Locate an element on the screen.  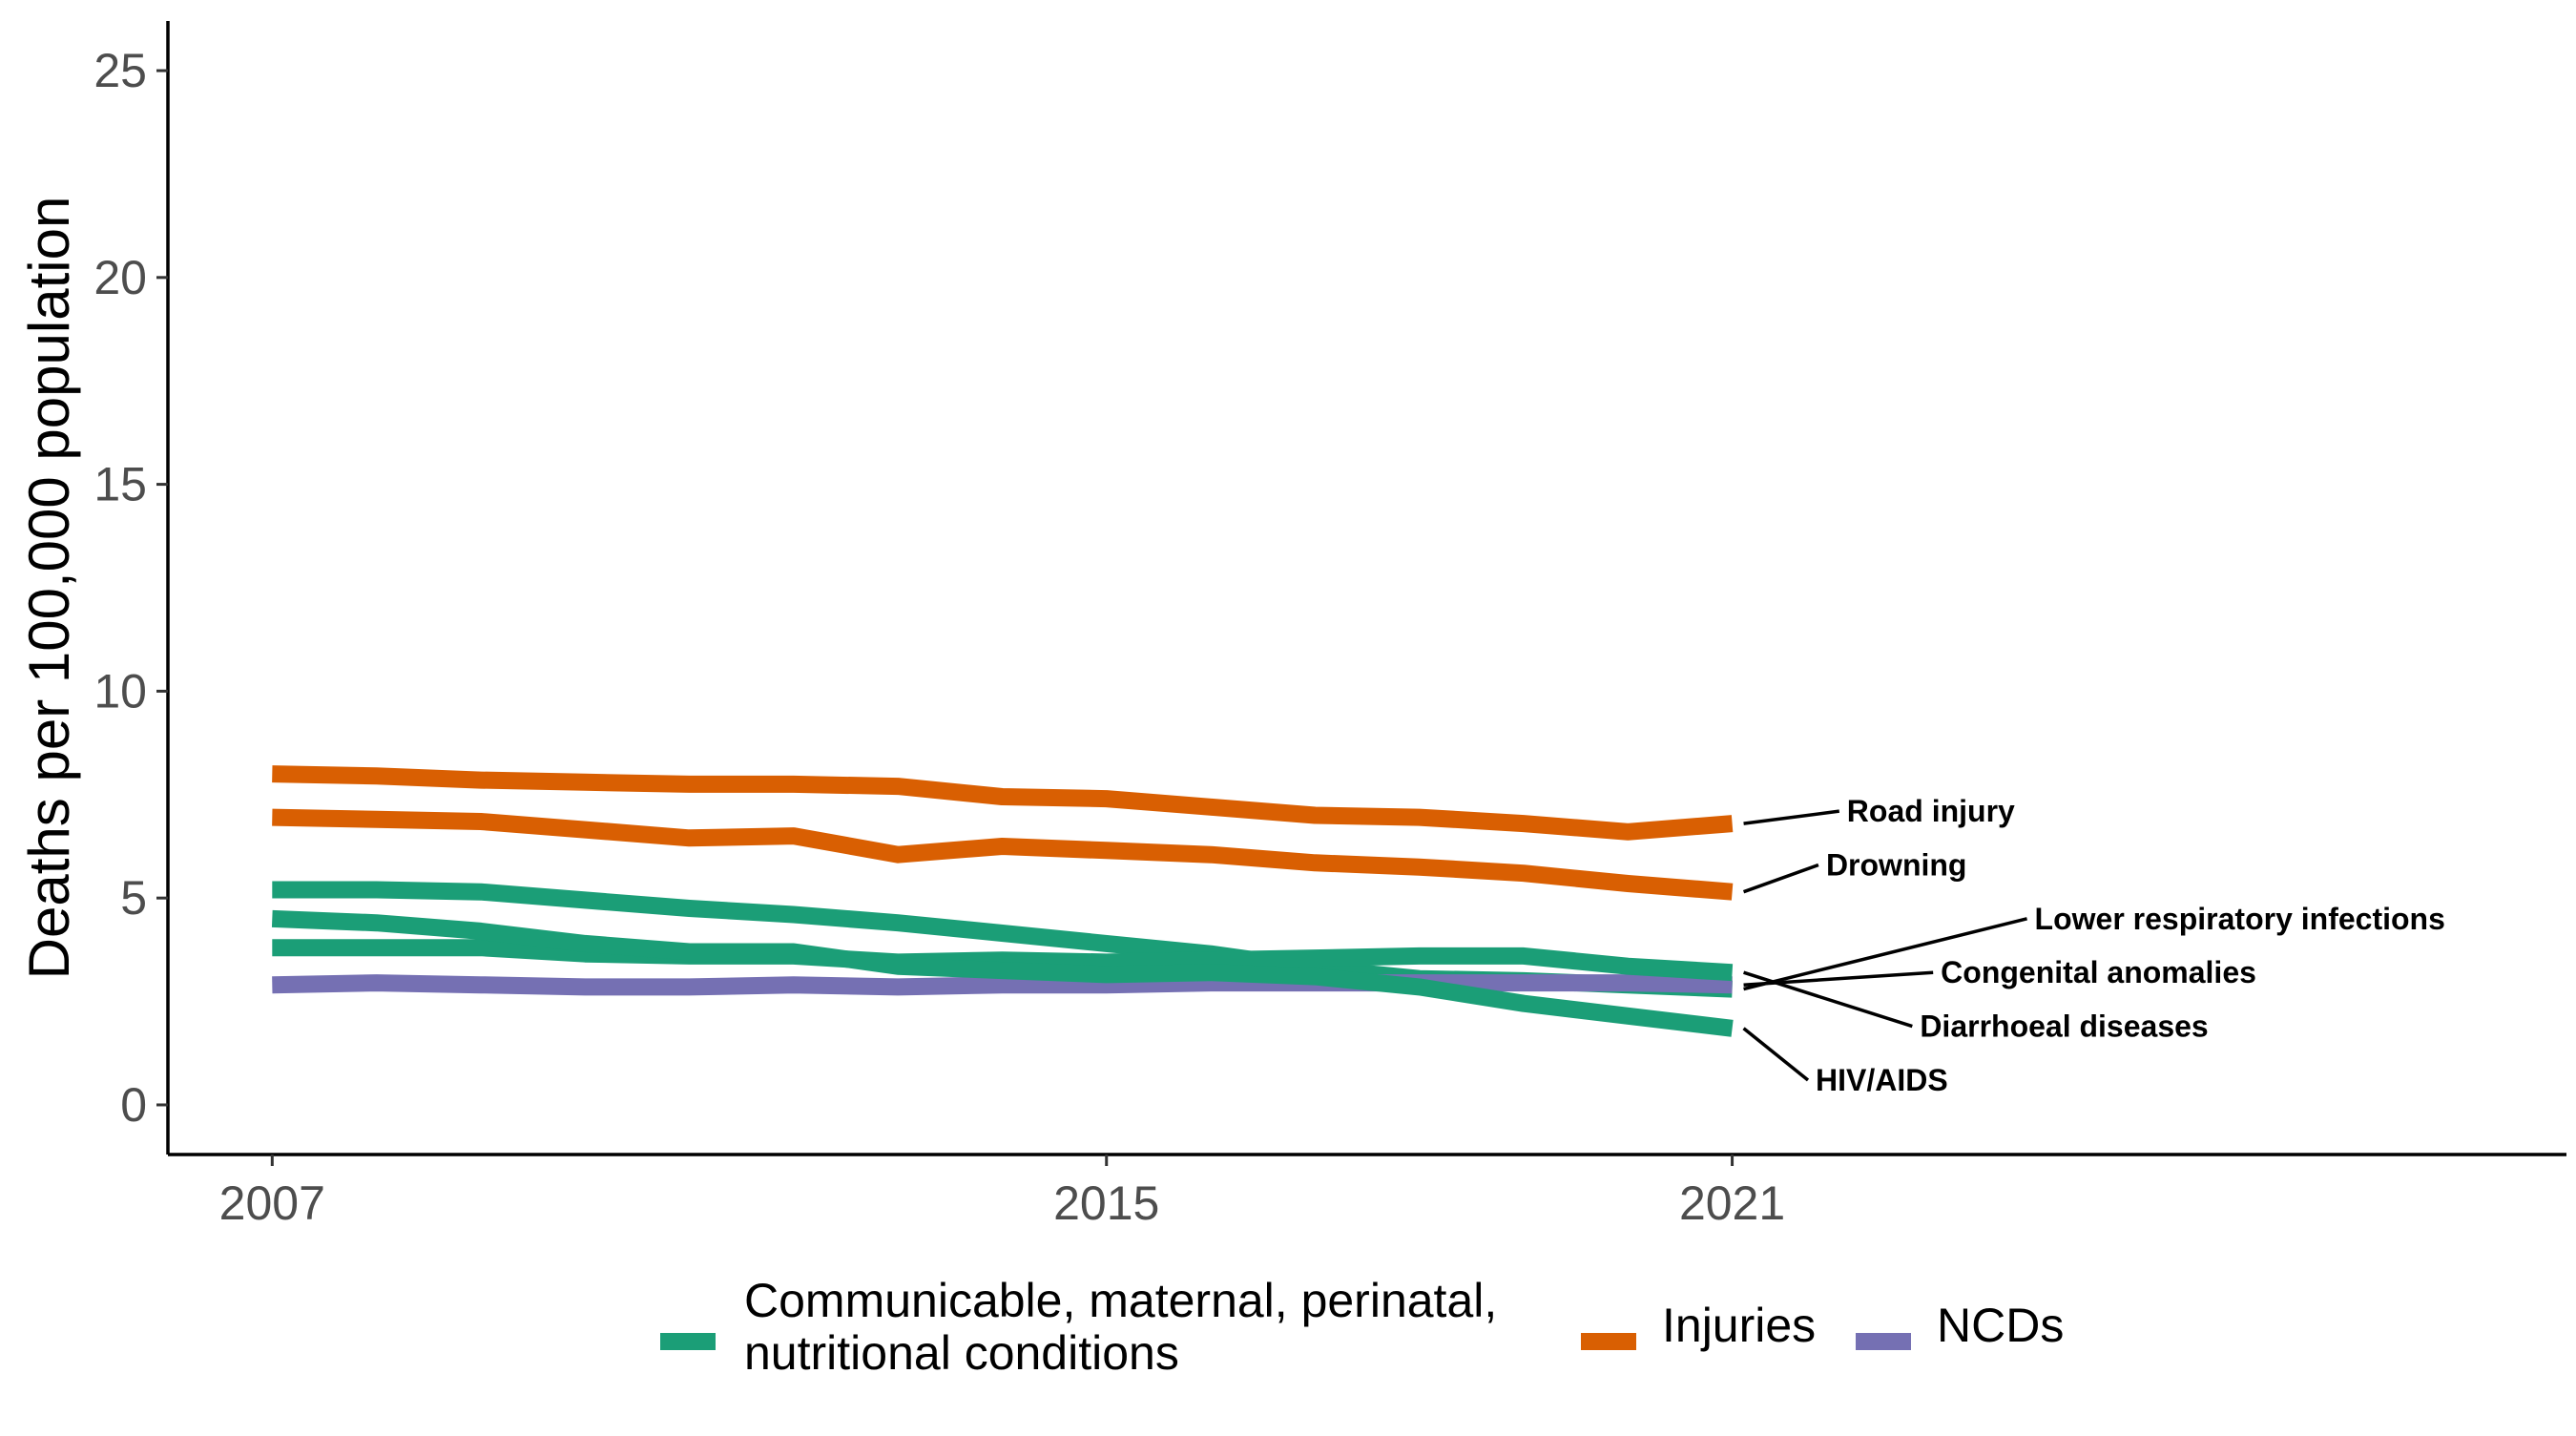
series-line-road-injury is located at coordinates (1003, 803).